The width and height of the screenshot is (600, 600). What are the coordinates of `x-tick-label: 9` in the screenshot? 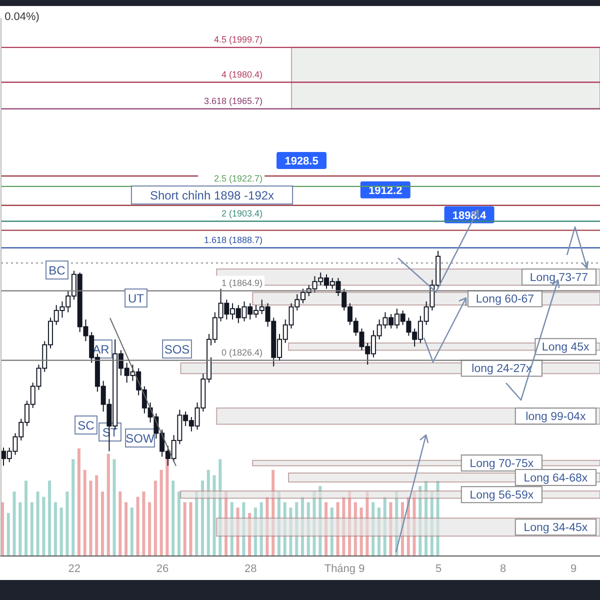 It's located at (573, 568).